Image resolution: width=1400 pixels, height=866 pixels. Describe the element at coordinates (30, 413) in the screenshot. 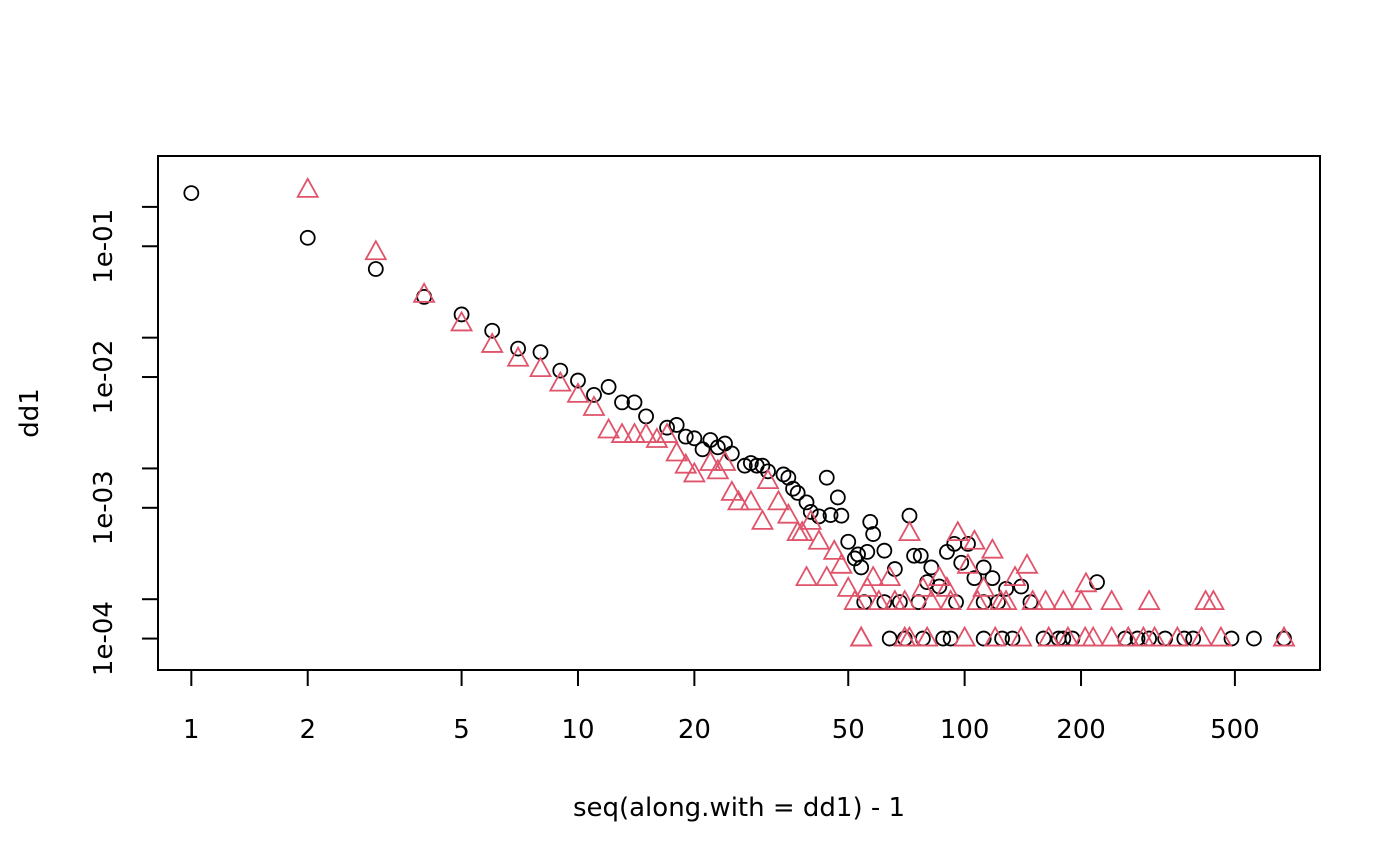

I see `y-axis-label: dd1` at that location.